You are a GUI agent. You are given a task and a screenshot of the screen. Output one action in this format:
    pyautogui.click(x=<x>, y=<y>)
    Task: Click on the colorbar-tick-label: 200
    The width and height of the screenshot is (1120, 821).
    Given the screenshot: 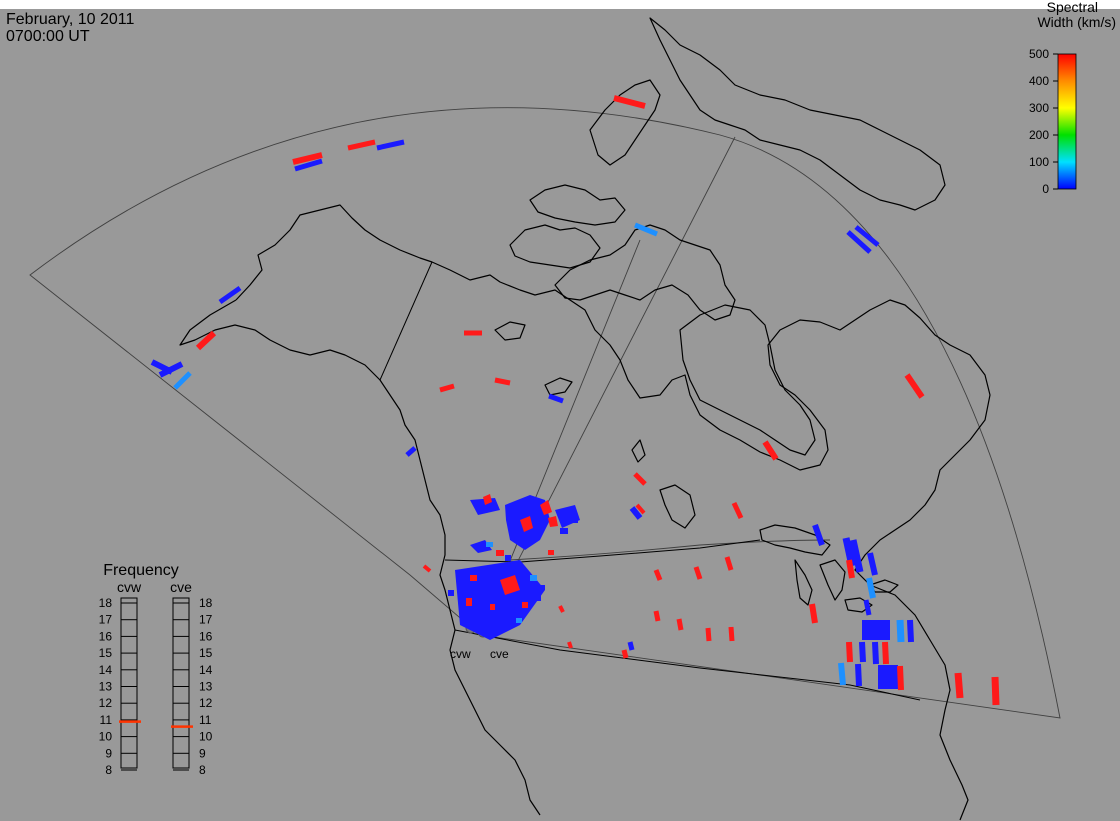 What is the action you would take?
    pyautogui.click(x=1039, y=135)
    